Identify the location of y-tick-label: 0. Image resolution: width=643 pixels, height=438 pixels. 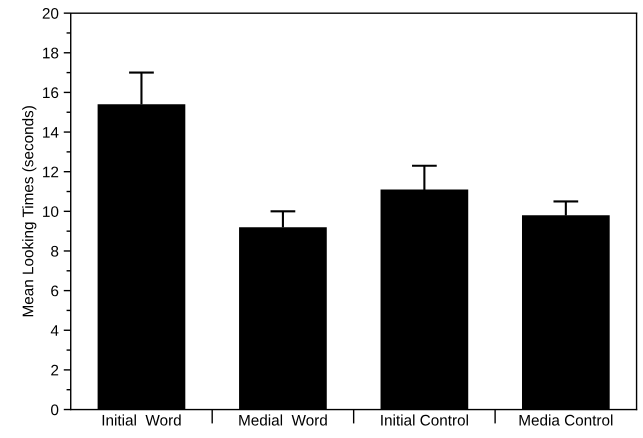
(54, 410).